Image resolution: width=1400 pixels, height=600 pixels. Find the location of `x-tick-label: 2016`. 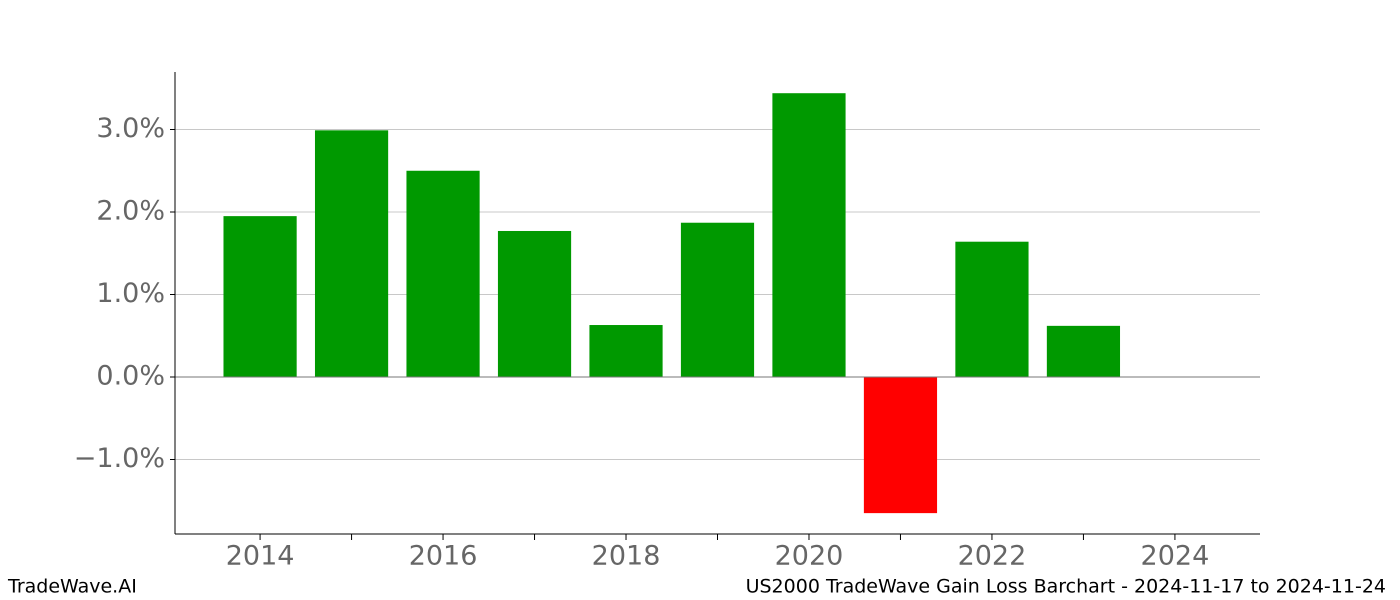

x-tick-label: 2016 is located at coordinates (443, 556).